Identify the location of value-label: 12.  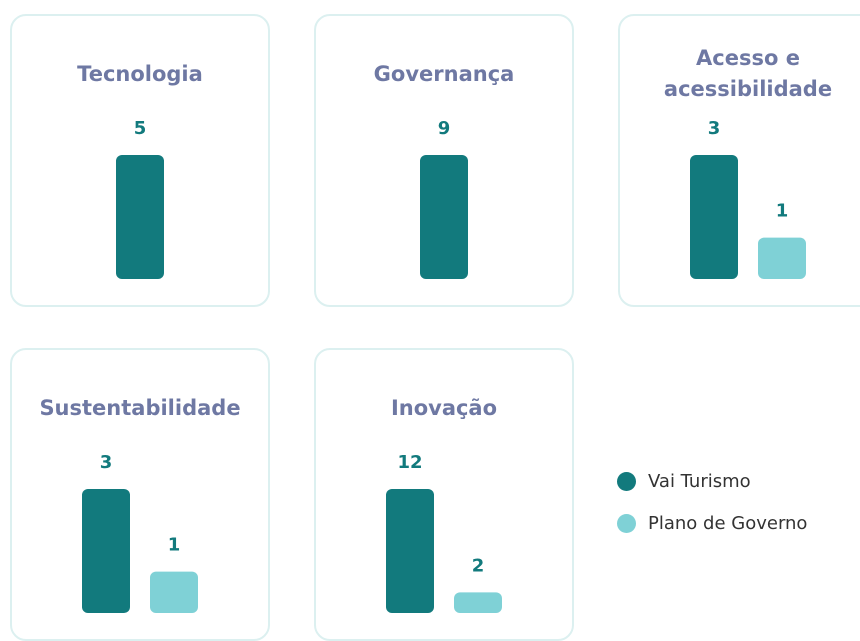
(409, 462).